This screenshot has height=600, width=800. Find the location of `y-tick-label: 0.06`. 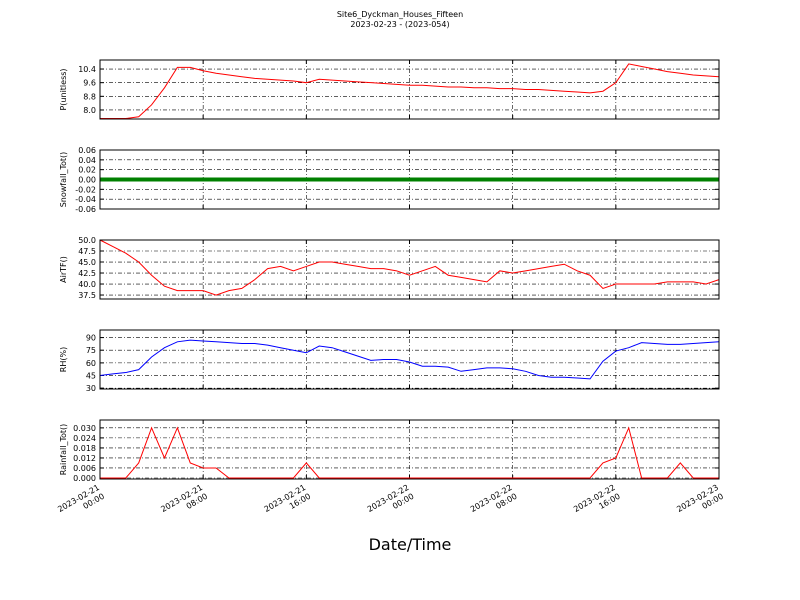

y-tick-label: 0.06 is located at coordinates (87, 150).